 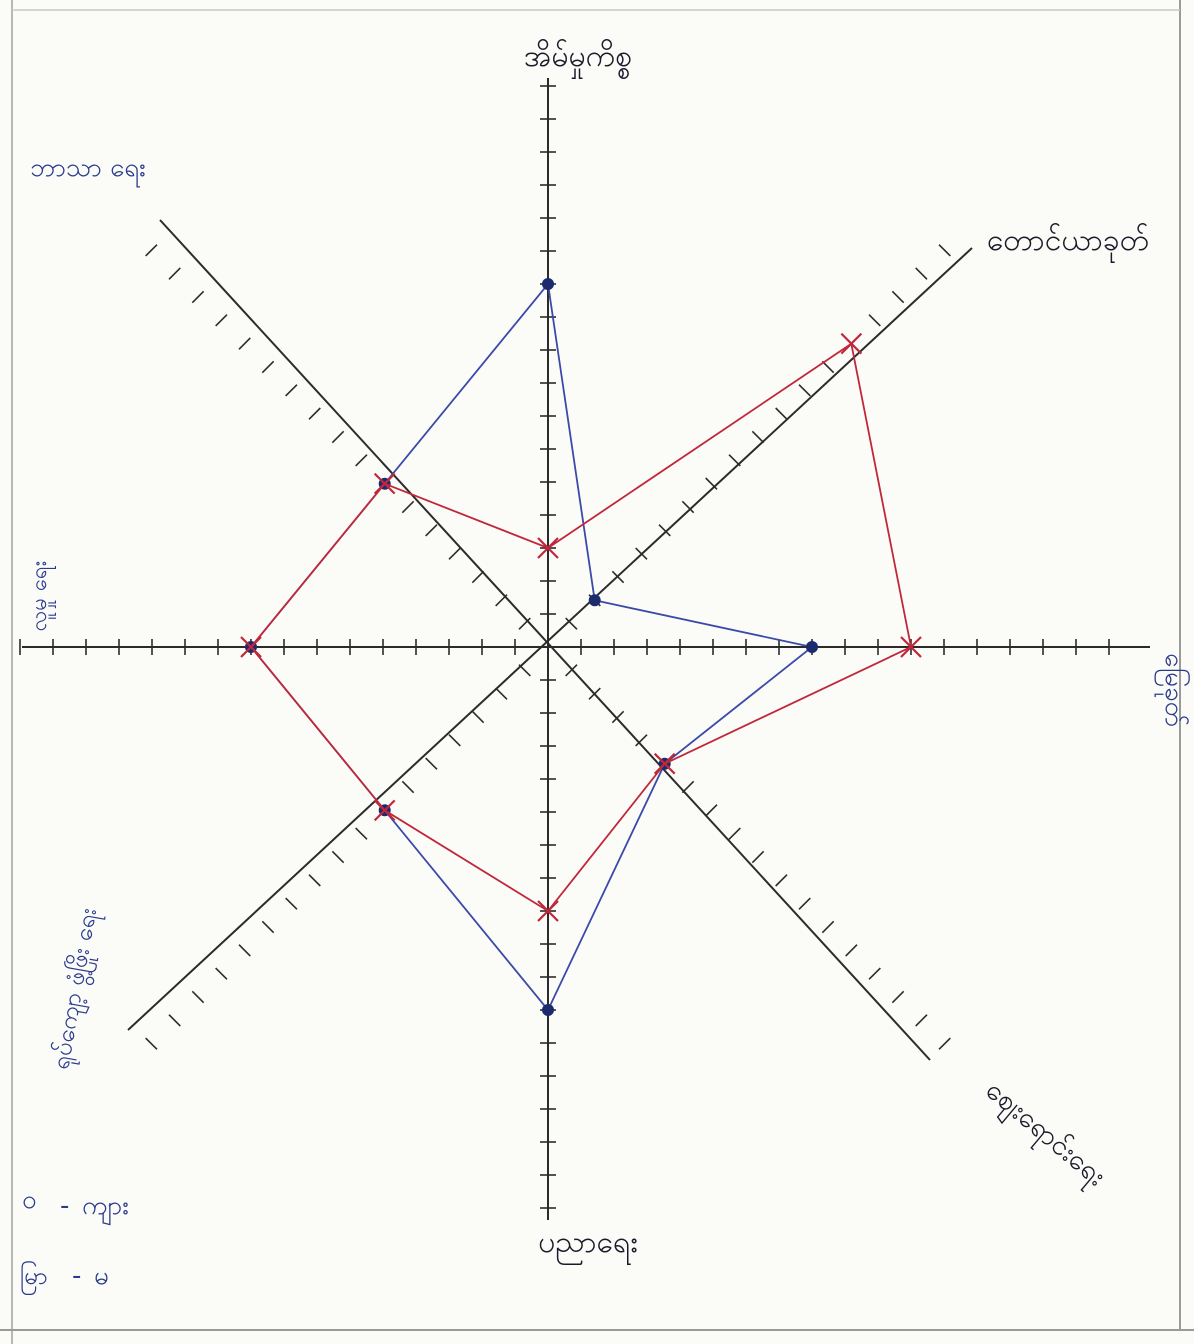 I want to click on axis-label: ဘာသာ ရေး, so click(x=87, y=170).